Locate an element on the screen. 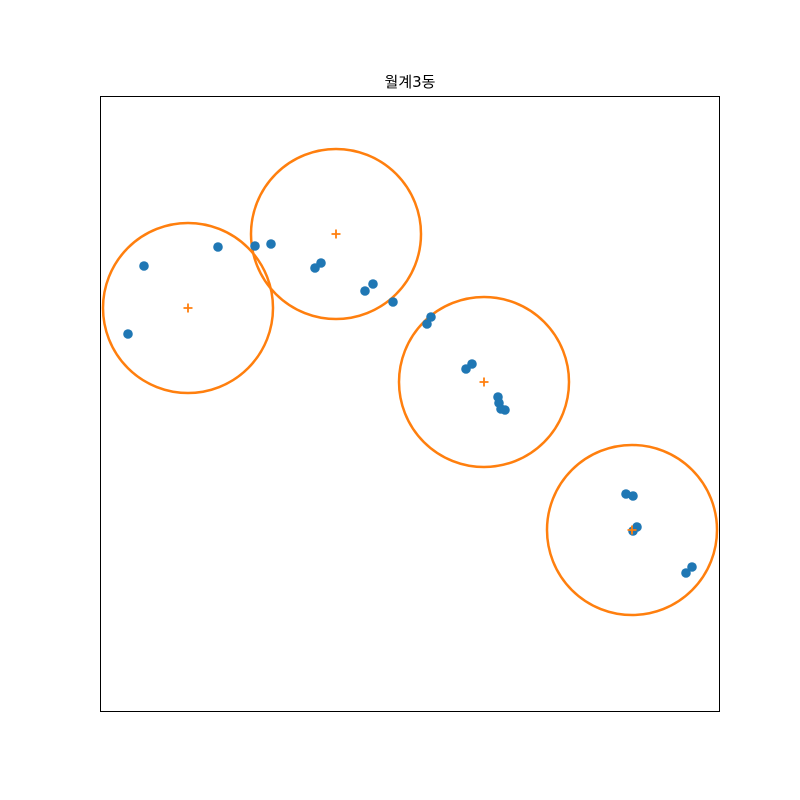 This screenshot has height=800, width=800. chart-title: 월계3동 is located at coordinates (410, 82).